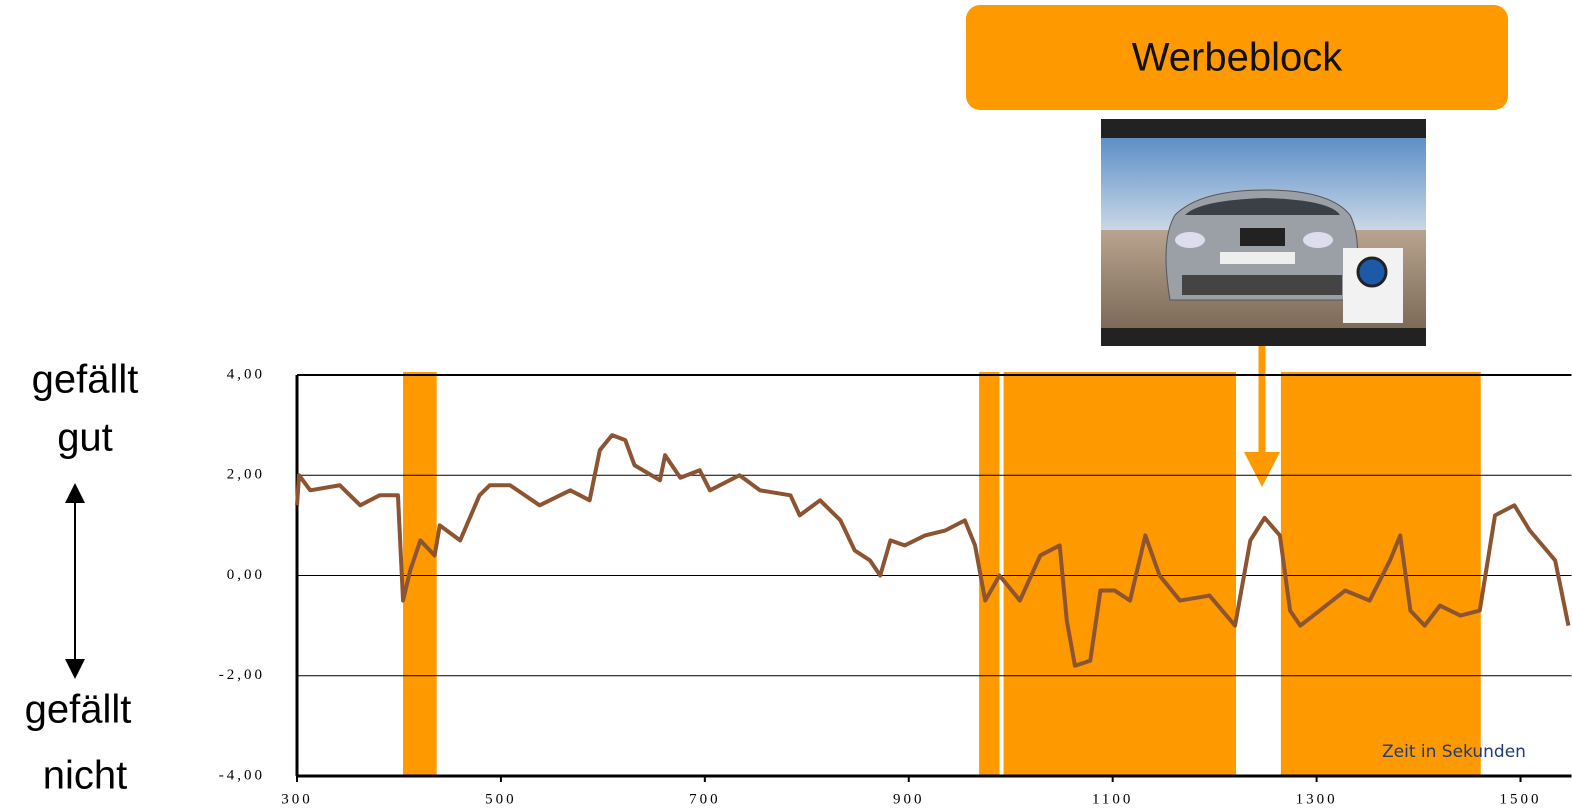  Describe the element at coordinates (242, 775) in the screenshot. I see `y-tick-label: -4,00` at that location.